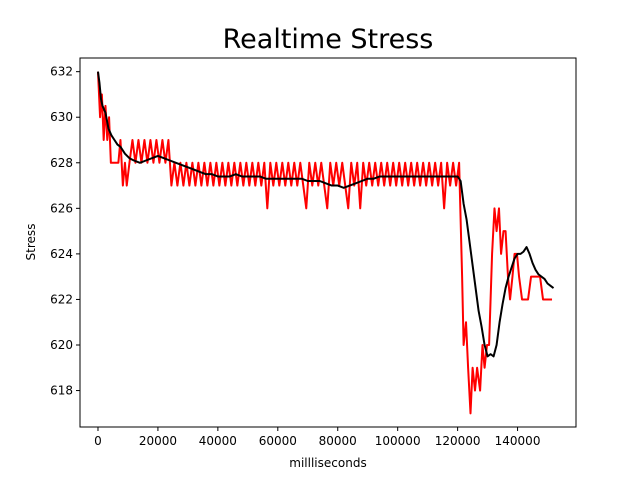 Image resolution: width=640 pixels, height=480 pixels. Describe the element at coordinates (317, 437) in the screenshot. I see `x-axis: 0 20000 40000 60000 80000 100000 120000 140000` at that location.